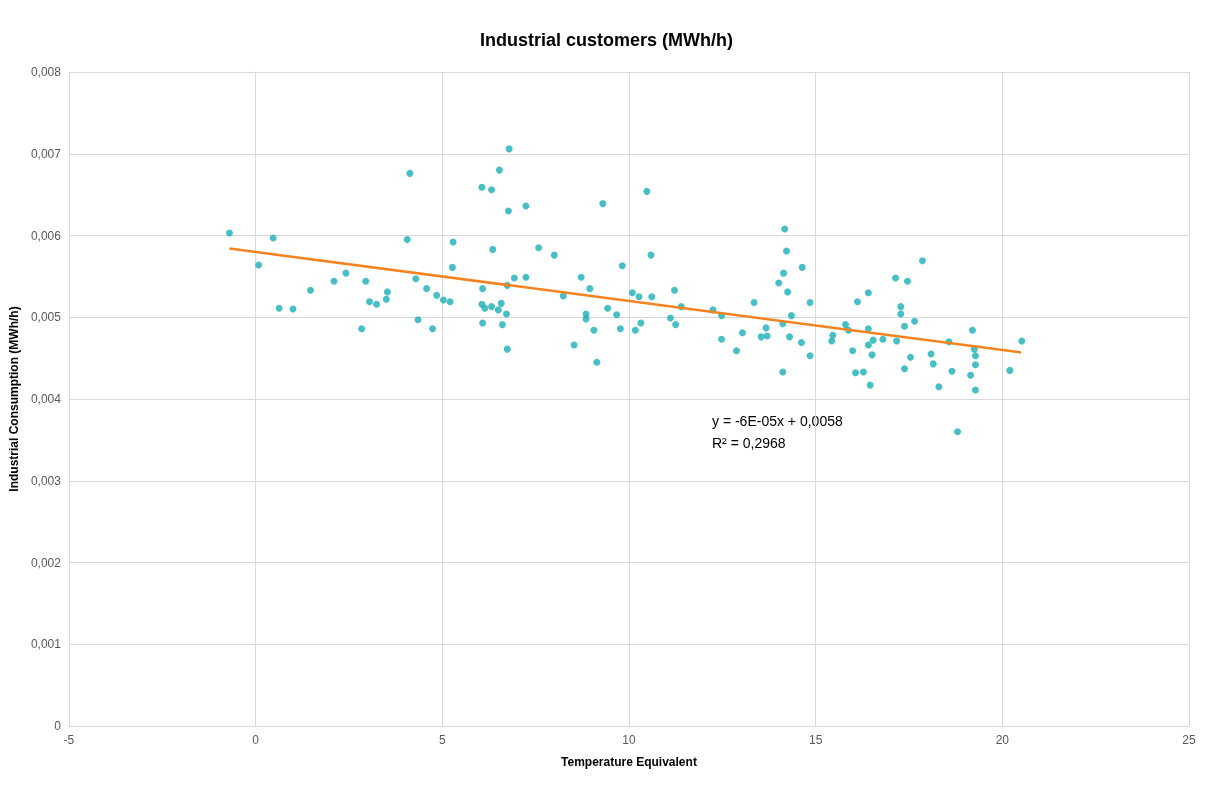 This screenshot has height=791, width=1213. What do you see at coordinates (748, 443) in the screenshot?
I see `annotation: R² = 0,2968` at bounding box center [748, 443].